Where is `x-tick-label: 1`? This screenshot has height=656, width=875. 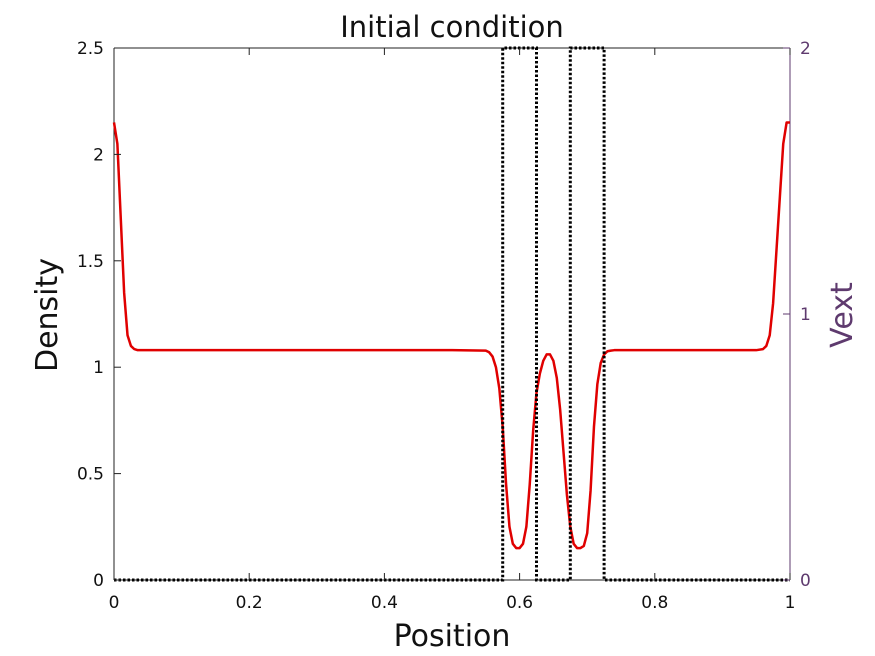 x-tick-label: 1 is located at coordinates (790, 603).